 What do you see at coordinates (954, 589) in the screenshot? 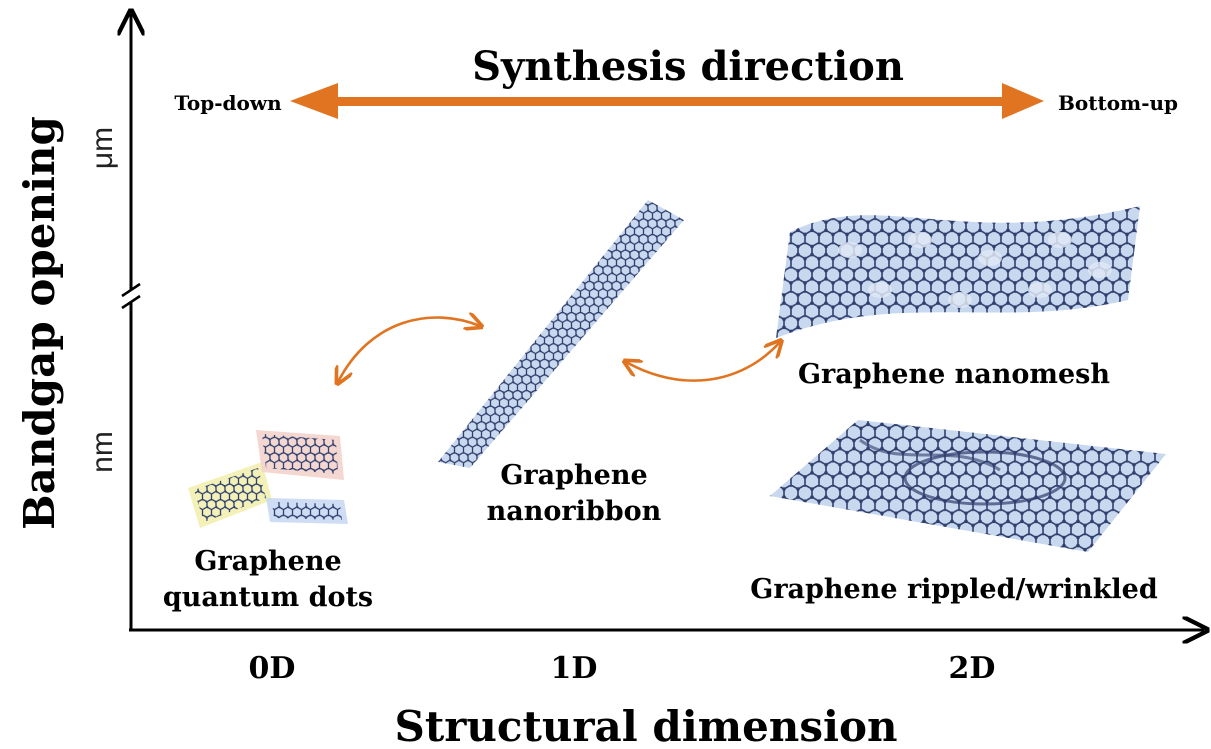
I see `rippled-label: Graphene rippled/wrinkled` at bounding box center [954, 589].